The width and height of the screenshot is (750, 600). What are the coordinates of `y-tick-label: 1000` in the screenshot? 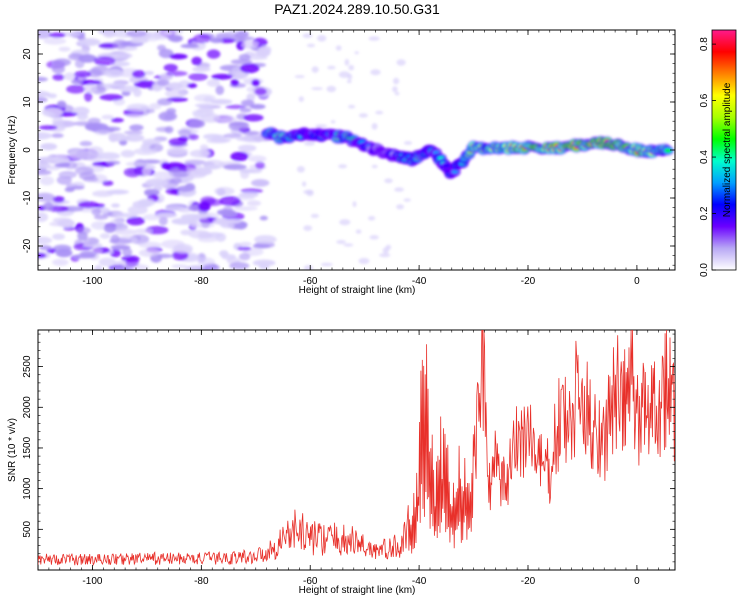 It's located at (27, 488).